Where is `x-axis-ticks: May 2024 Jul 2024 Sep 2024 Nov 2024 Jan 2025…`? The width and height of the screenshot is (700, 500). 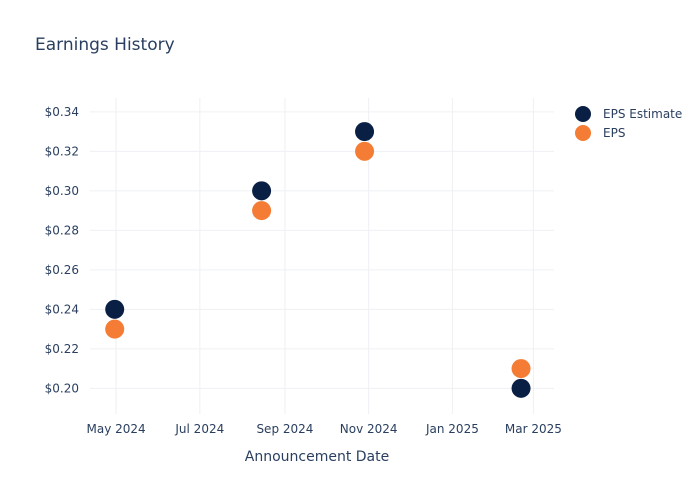
x-axis-ticks: May 2024 Jul 2024 Sep 2024 Nov 2024 Jan 2025… is located at coordinates (323, 429).